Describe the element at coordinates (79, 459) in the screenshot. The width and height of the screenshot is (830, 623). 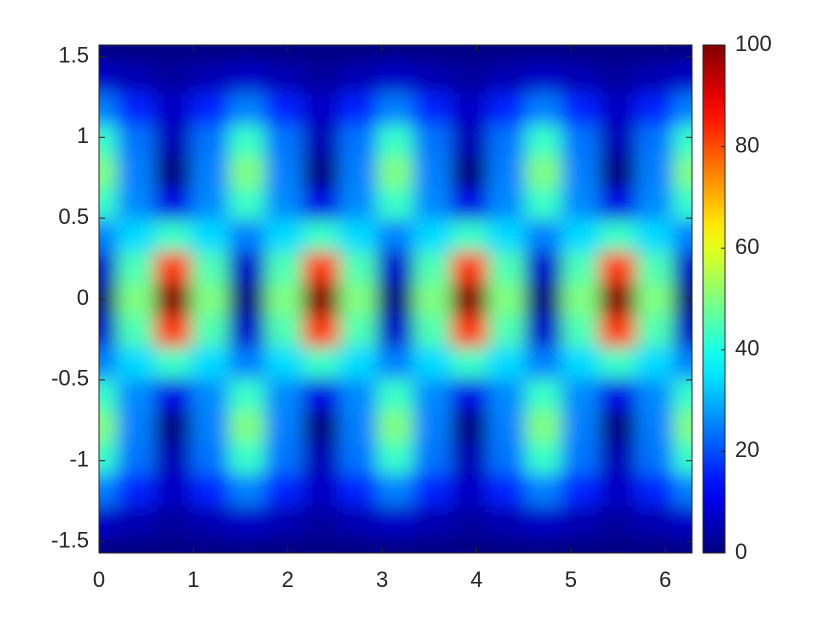
I see `y-tick-label: -1` at that location.